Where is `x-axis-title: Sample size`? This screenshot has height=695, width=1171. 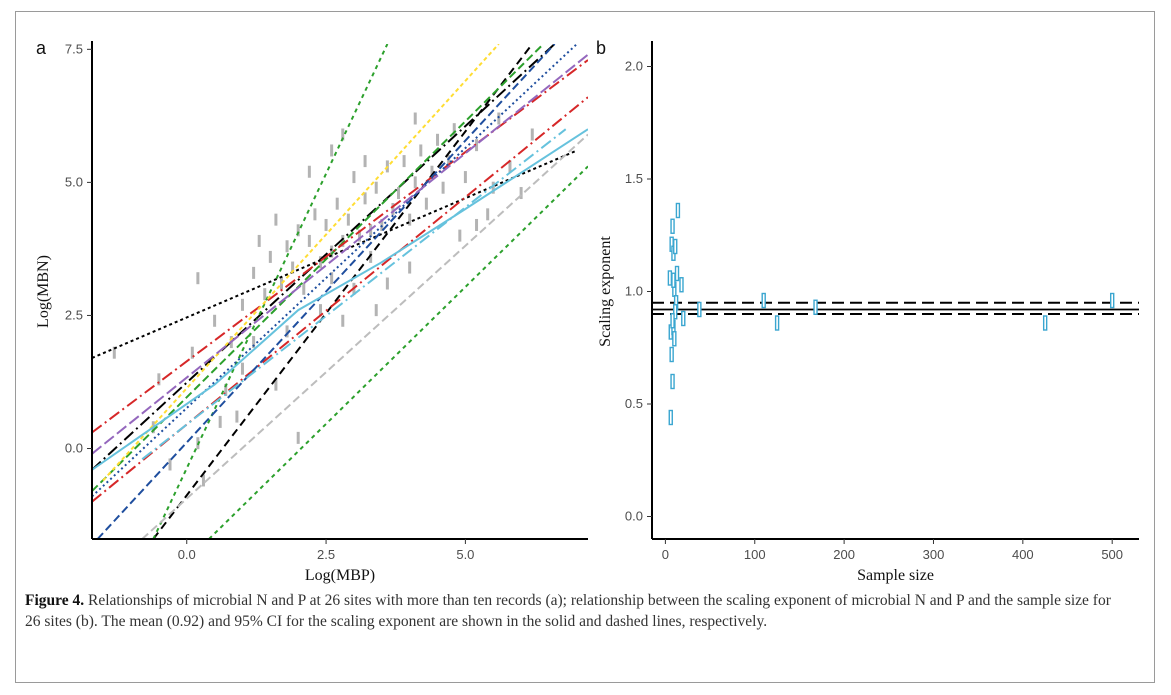 x-axis-title: Sample size is located at coordinates (895, 575).